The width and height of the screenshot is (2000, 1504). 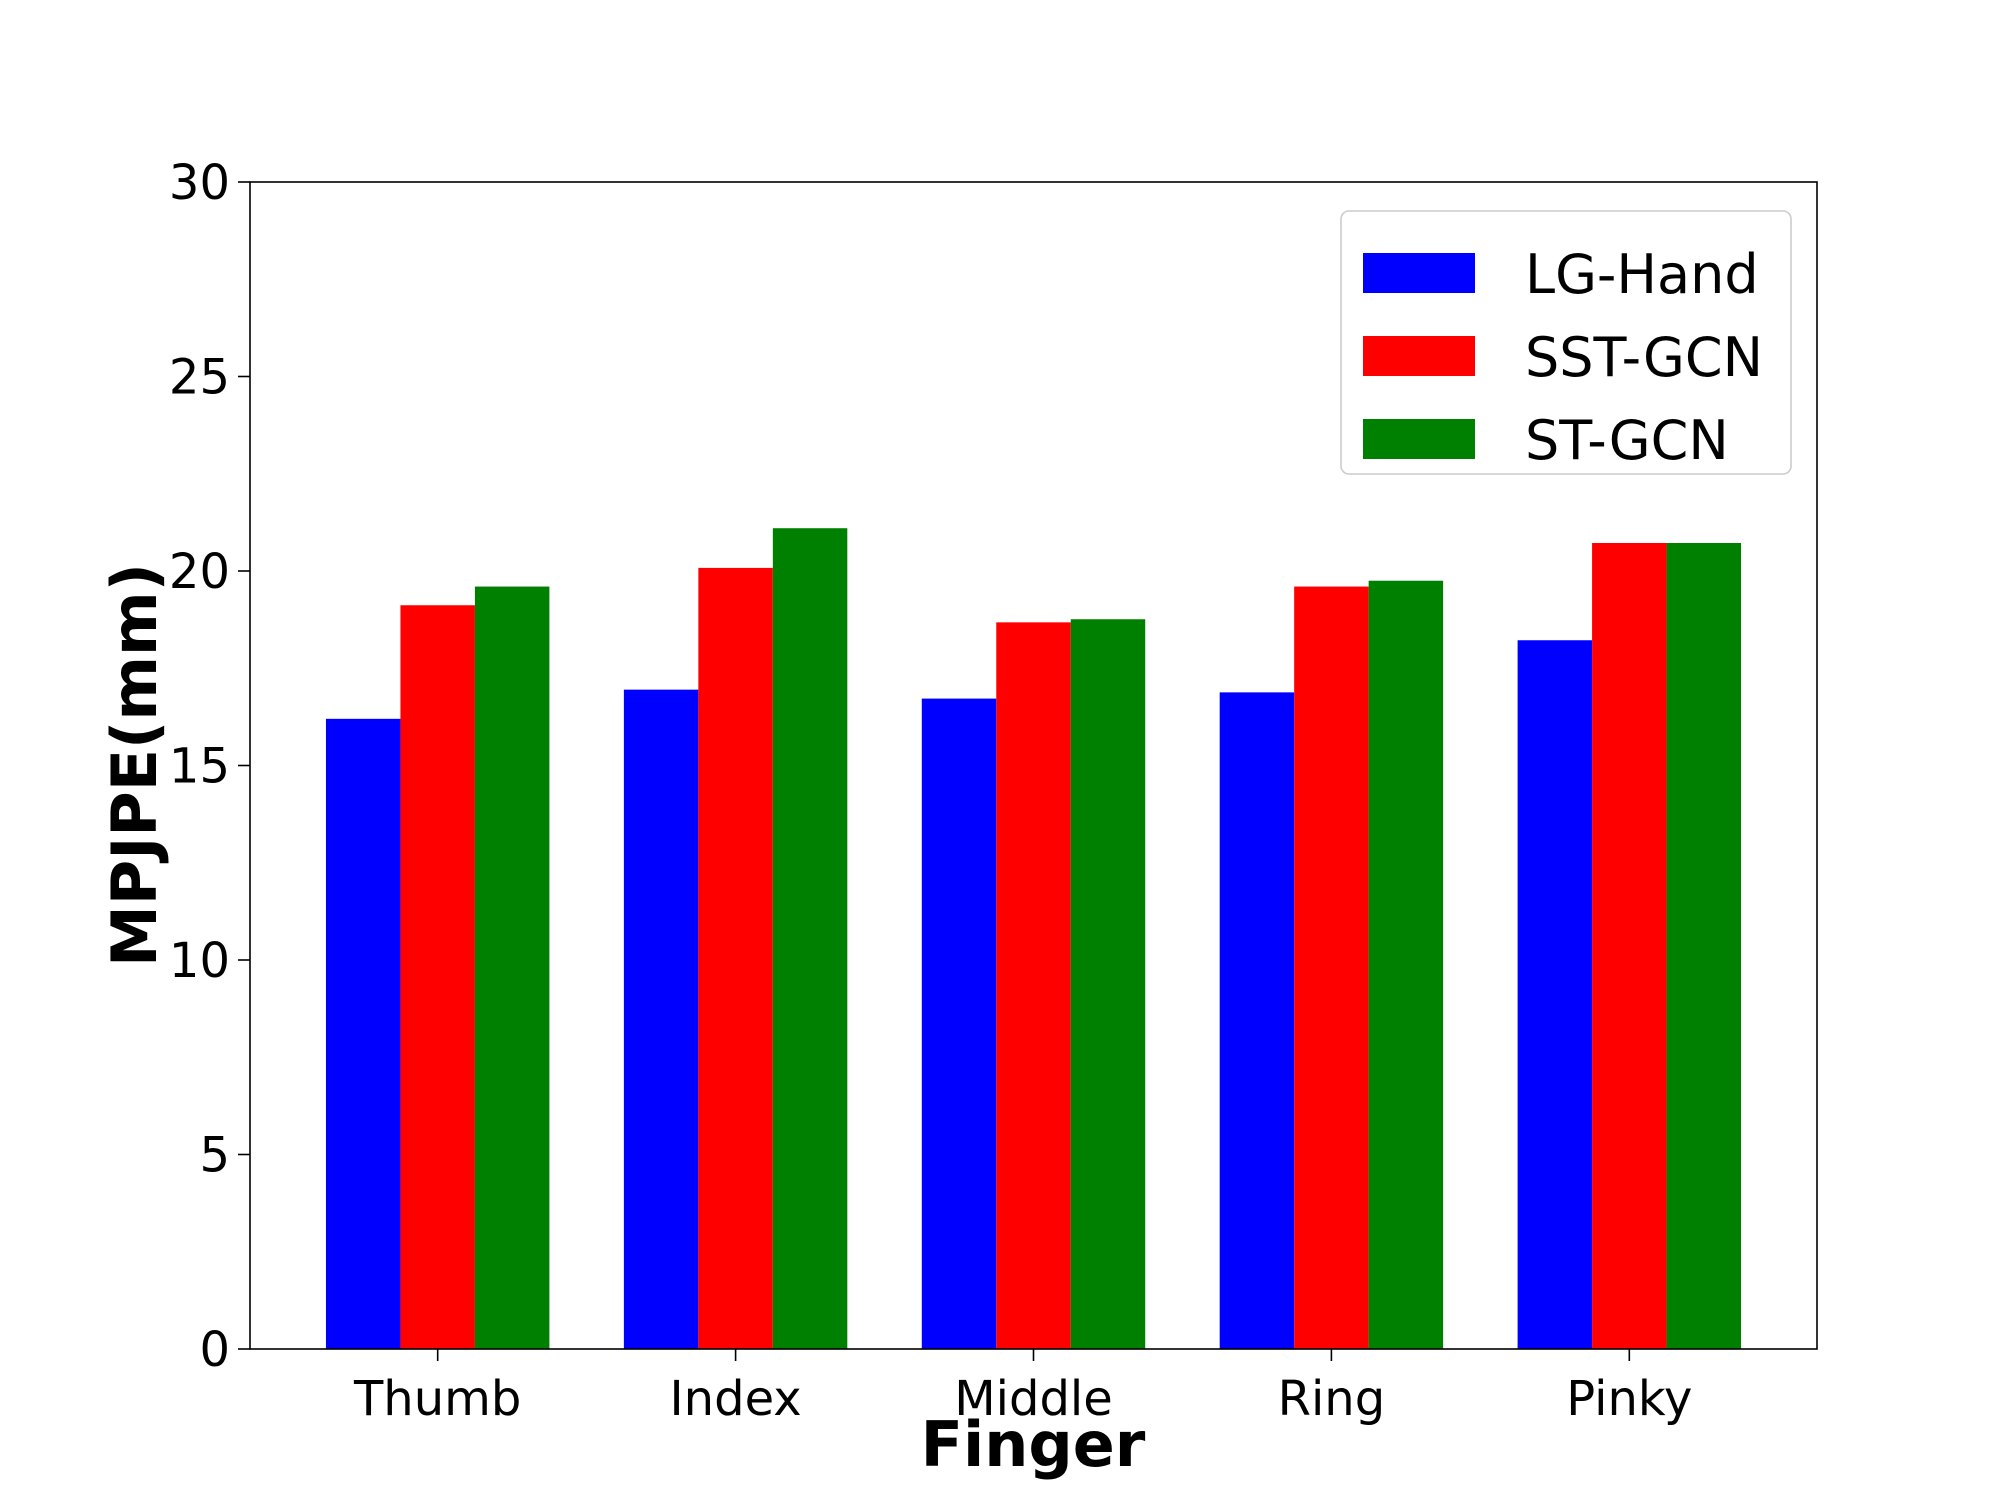 I want to click on x-axis: Thumb Index Middle Ring Pinky, so click(x=1022, y=1388).